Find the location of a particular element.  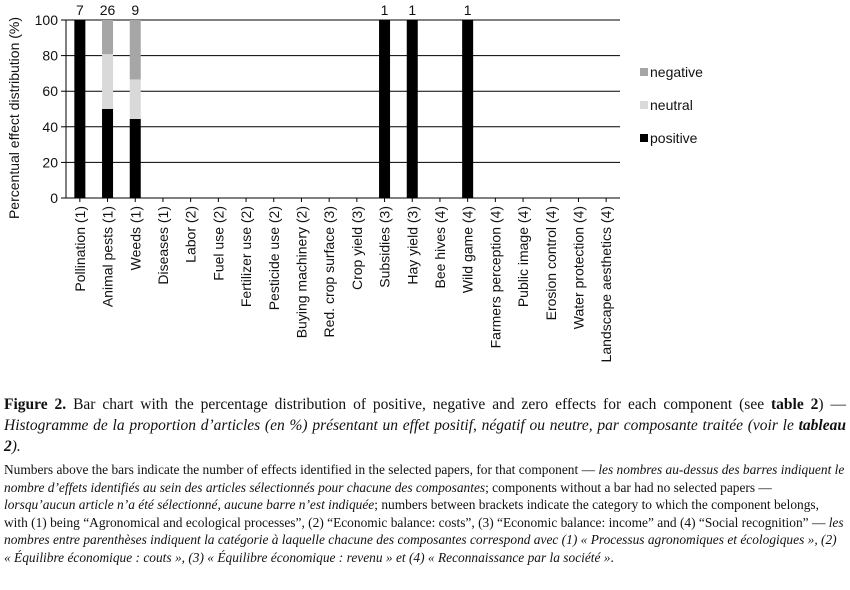

bar-count-labels: 7 26 9 1 1 1 is located at coordinates (274, 10).